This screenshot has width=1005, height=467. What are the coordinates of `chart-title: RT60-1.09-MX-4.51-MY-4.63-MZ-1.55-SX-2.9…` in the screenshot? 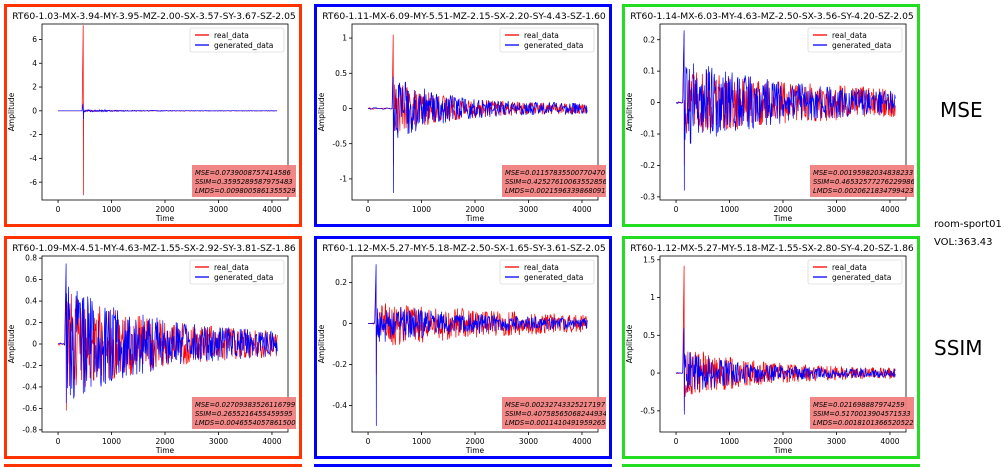 It's located at (154, 248).